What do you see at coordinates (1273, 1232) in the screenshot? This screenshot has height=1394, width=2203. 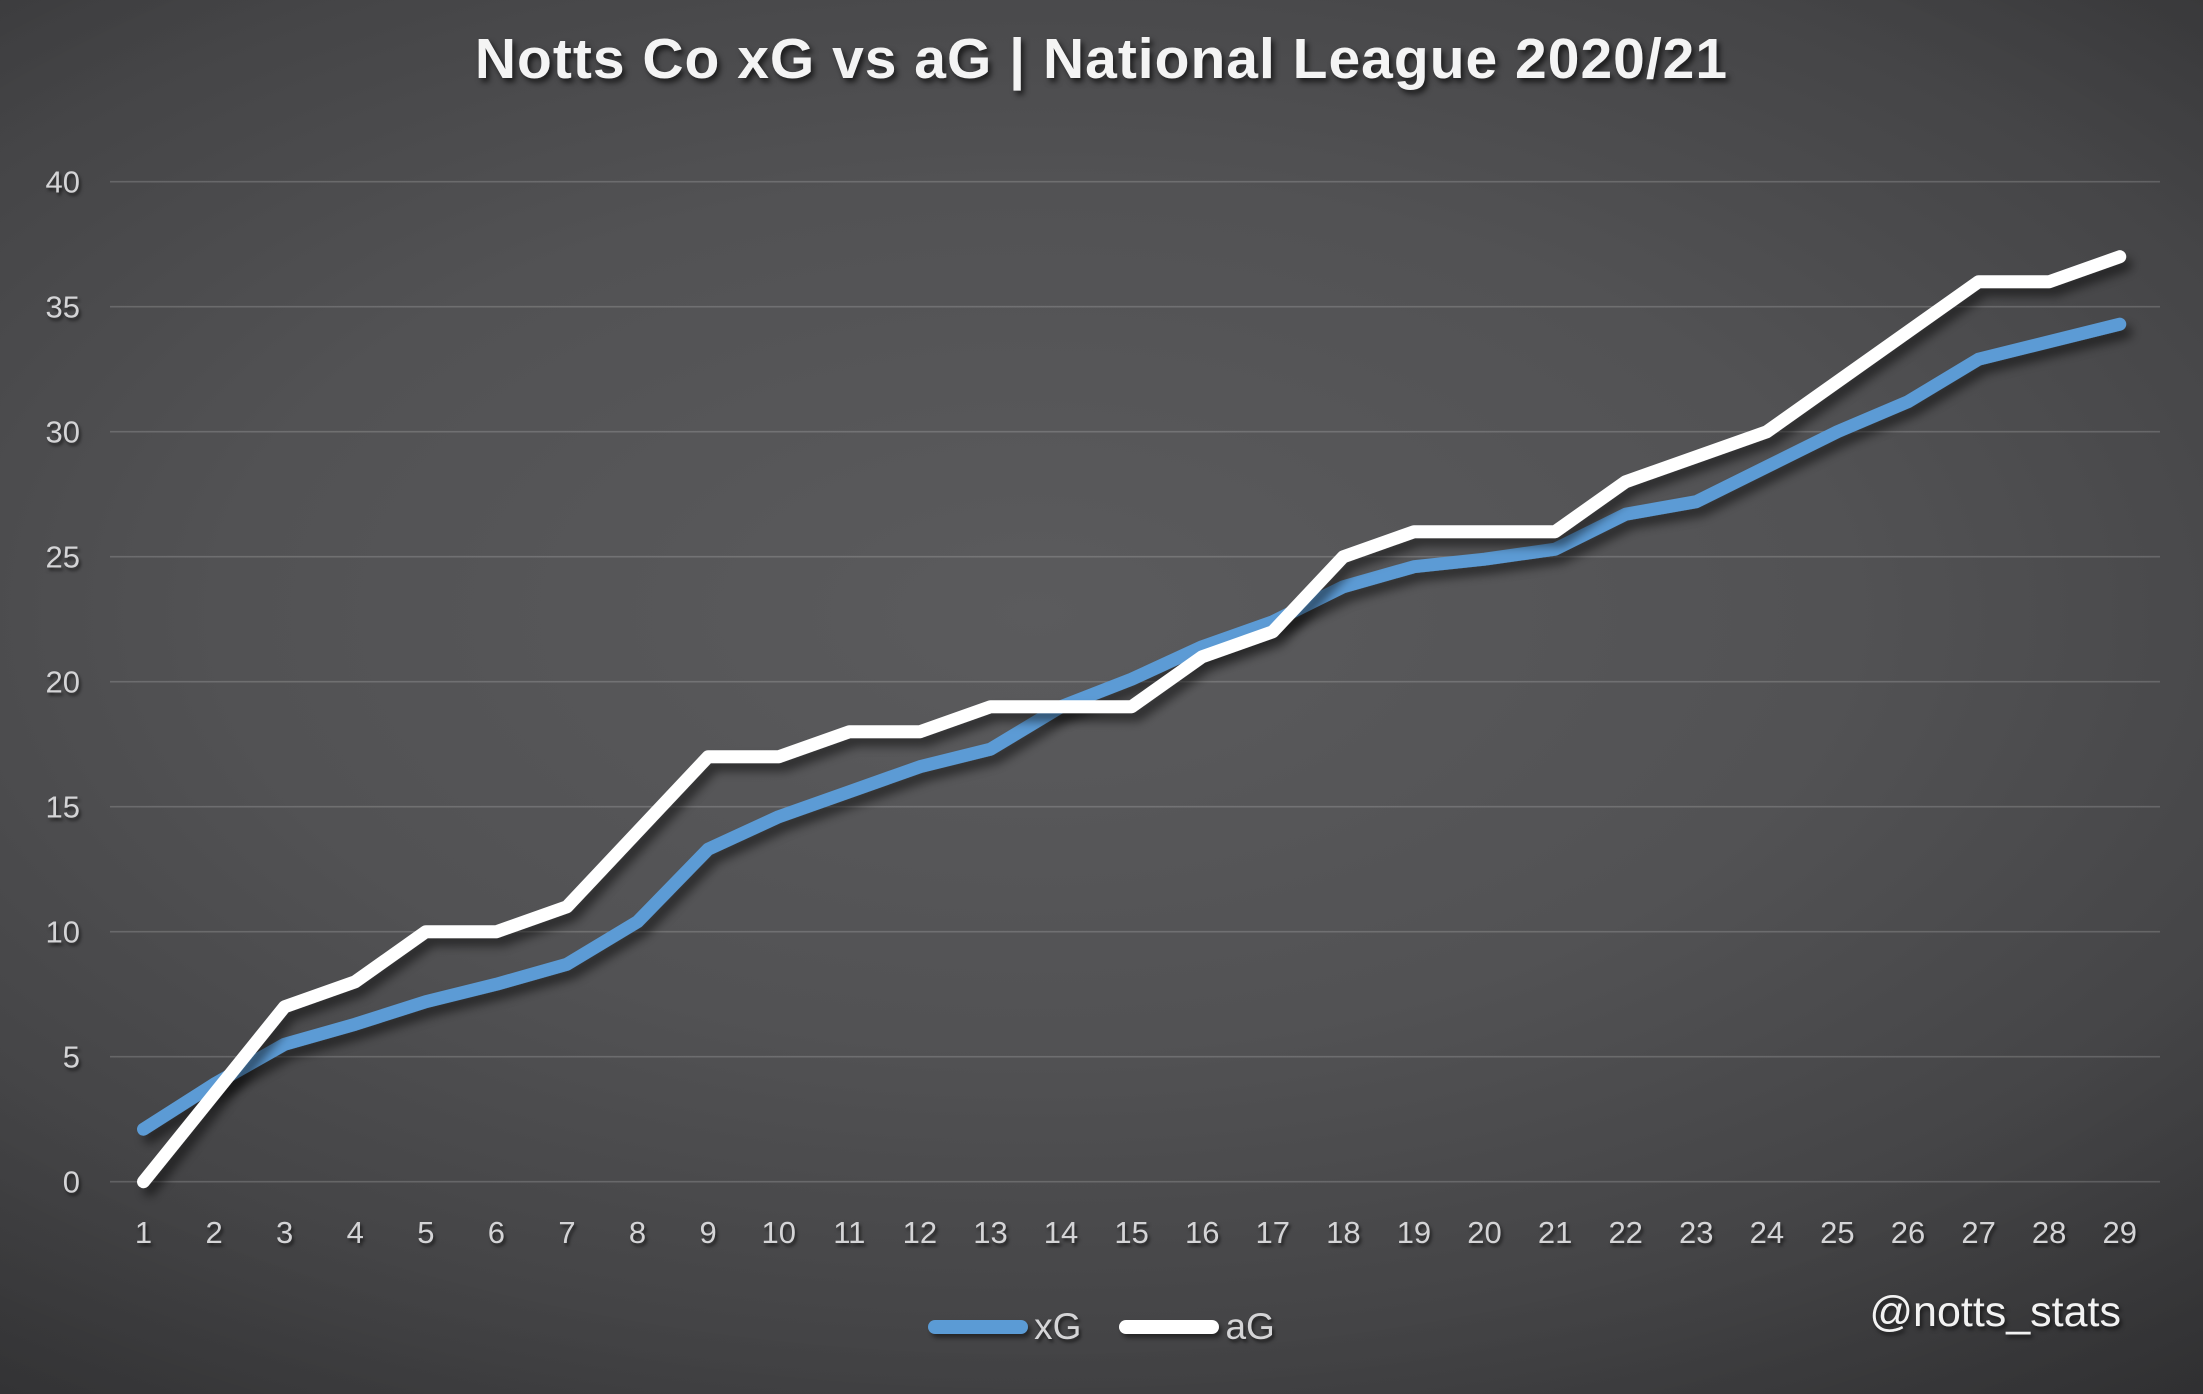 I see `x-axis-label: 17` at bounding box center [1273, 1232].